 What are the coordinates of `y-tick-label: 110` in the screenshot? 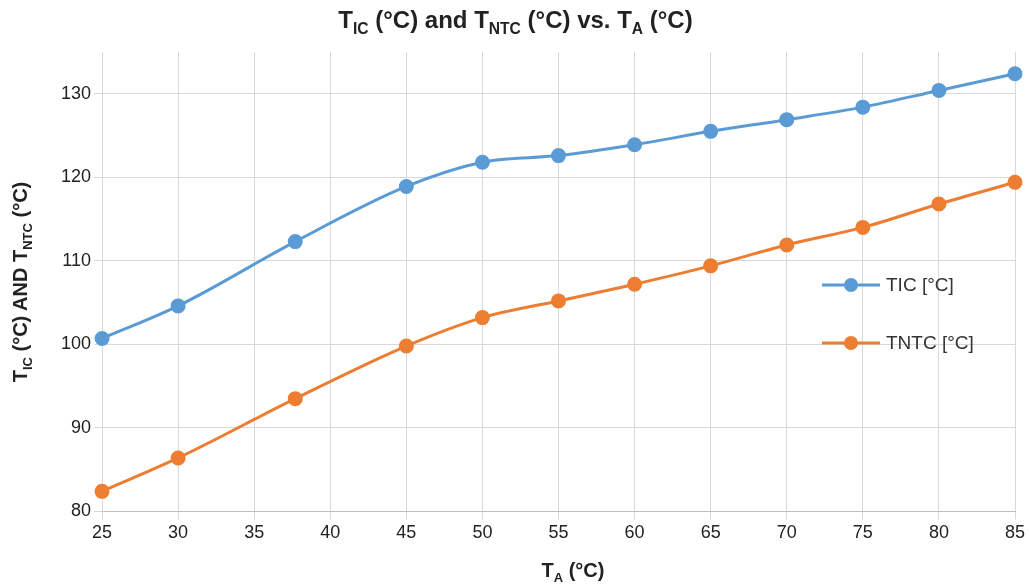 It's located at (77, 259).